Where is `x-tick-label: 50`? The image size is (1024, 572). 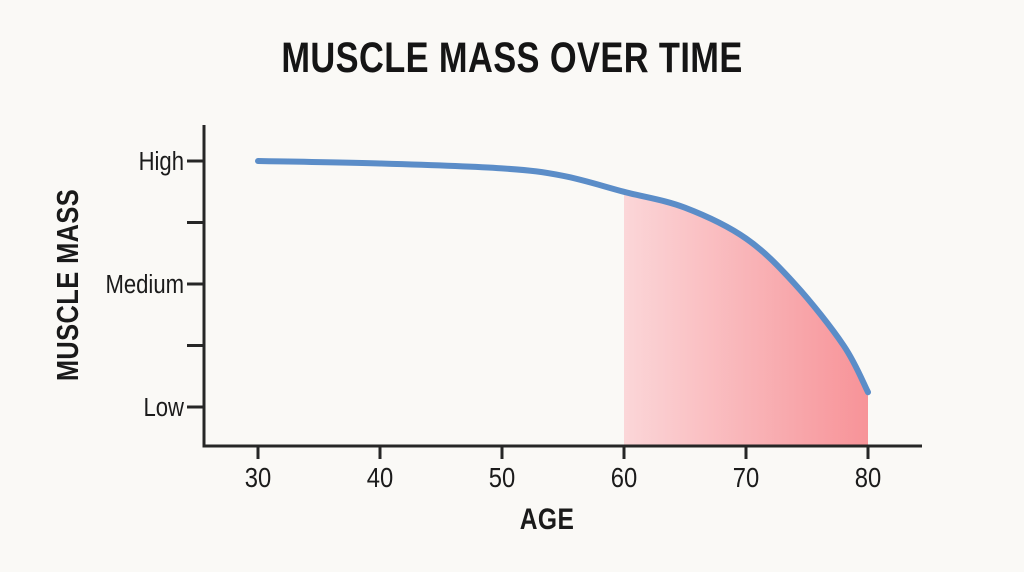
x-tick-label: 50 is located at coordinates (502, 477).